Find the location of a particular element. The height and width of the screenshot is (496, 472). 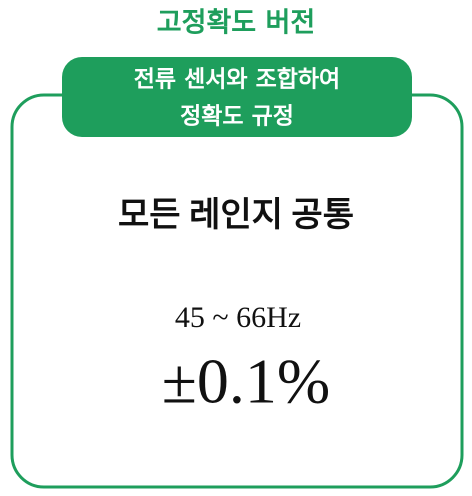

badge is located at coordinates (237, 97).